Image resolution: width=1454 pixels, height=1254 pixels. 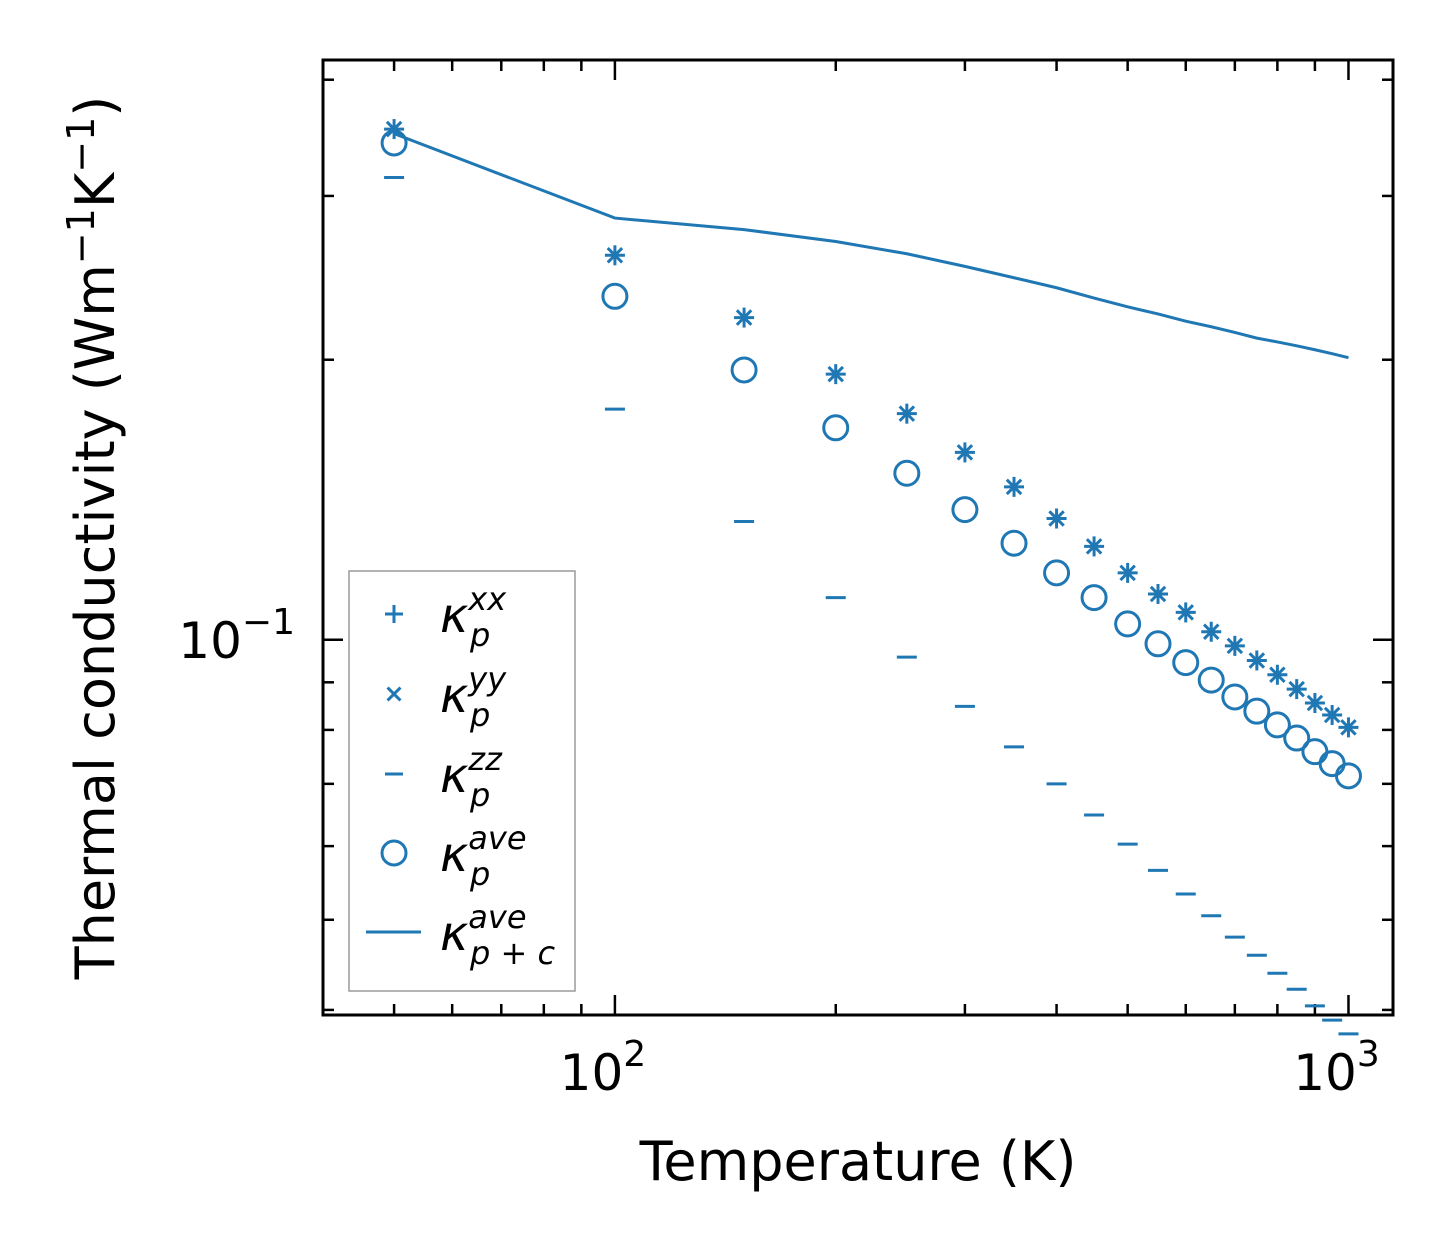 I want to click on series-kp+c, so click(x=871, y=246).